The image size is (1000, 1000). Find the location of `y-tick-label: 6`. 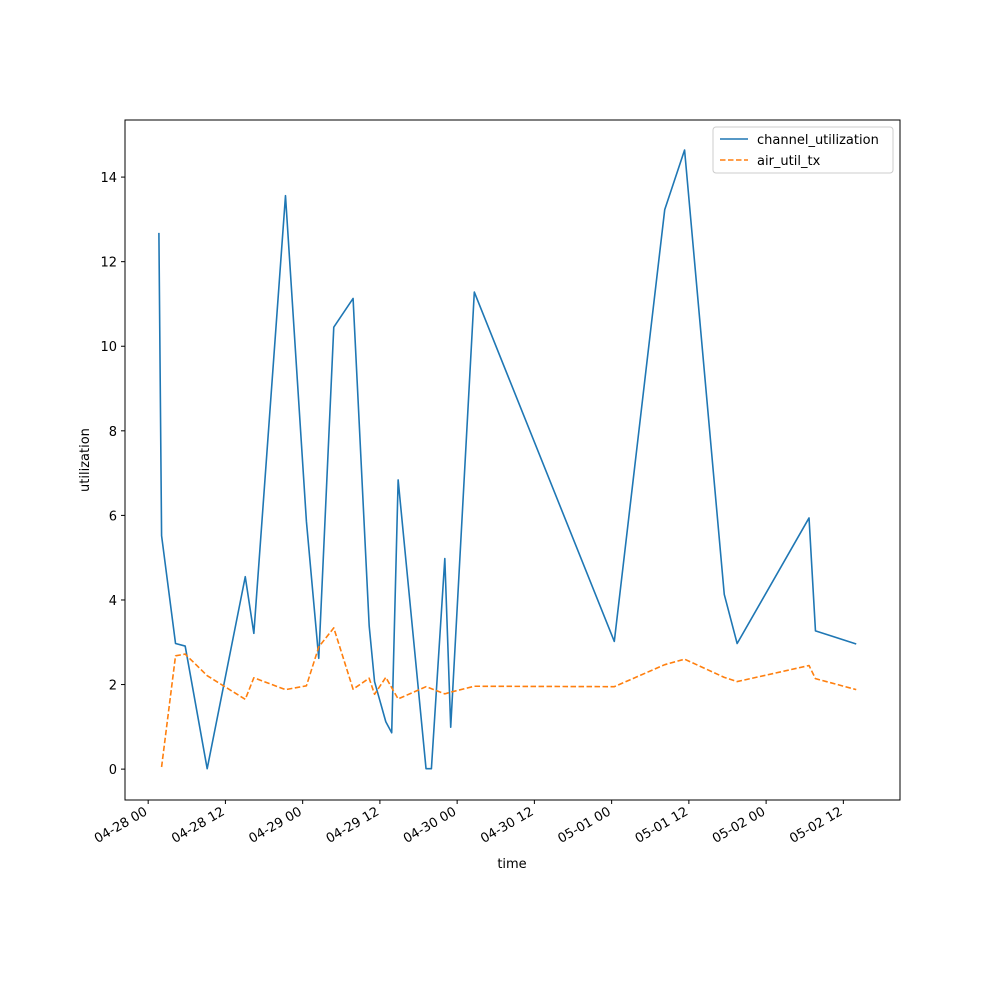

y-tick-label: 6 is located at coordinates (113, 516).